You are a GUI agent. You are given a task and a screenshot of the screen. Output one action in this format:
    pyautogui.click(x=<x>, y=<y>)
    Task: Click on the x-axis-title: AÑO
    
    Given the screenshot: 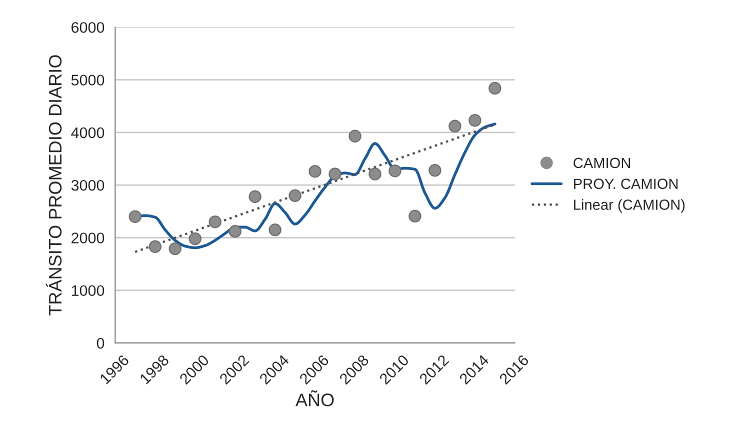 What is the action you would take?
    pyautogui.click(x=315, y=398)
    